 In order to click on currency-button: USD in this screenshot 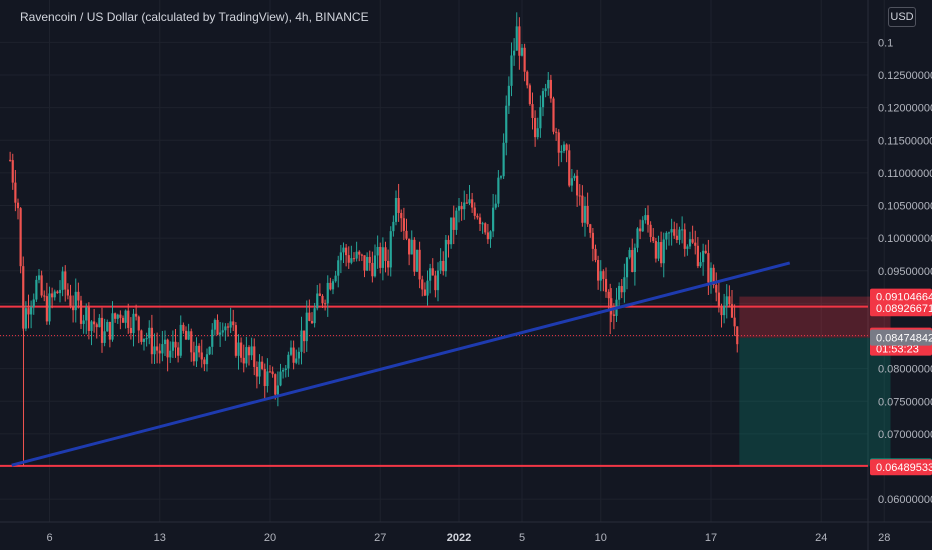, I will do `click(902, 17)`.